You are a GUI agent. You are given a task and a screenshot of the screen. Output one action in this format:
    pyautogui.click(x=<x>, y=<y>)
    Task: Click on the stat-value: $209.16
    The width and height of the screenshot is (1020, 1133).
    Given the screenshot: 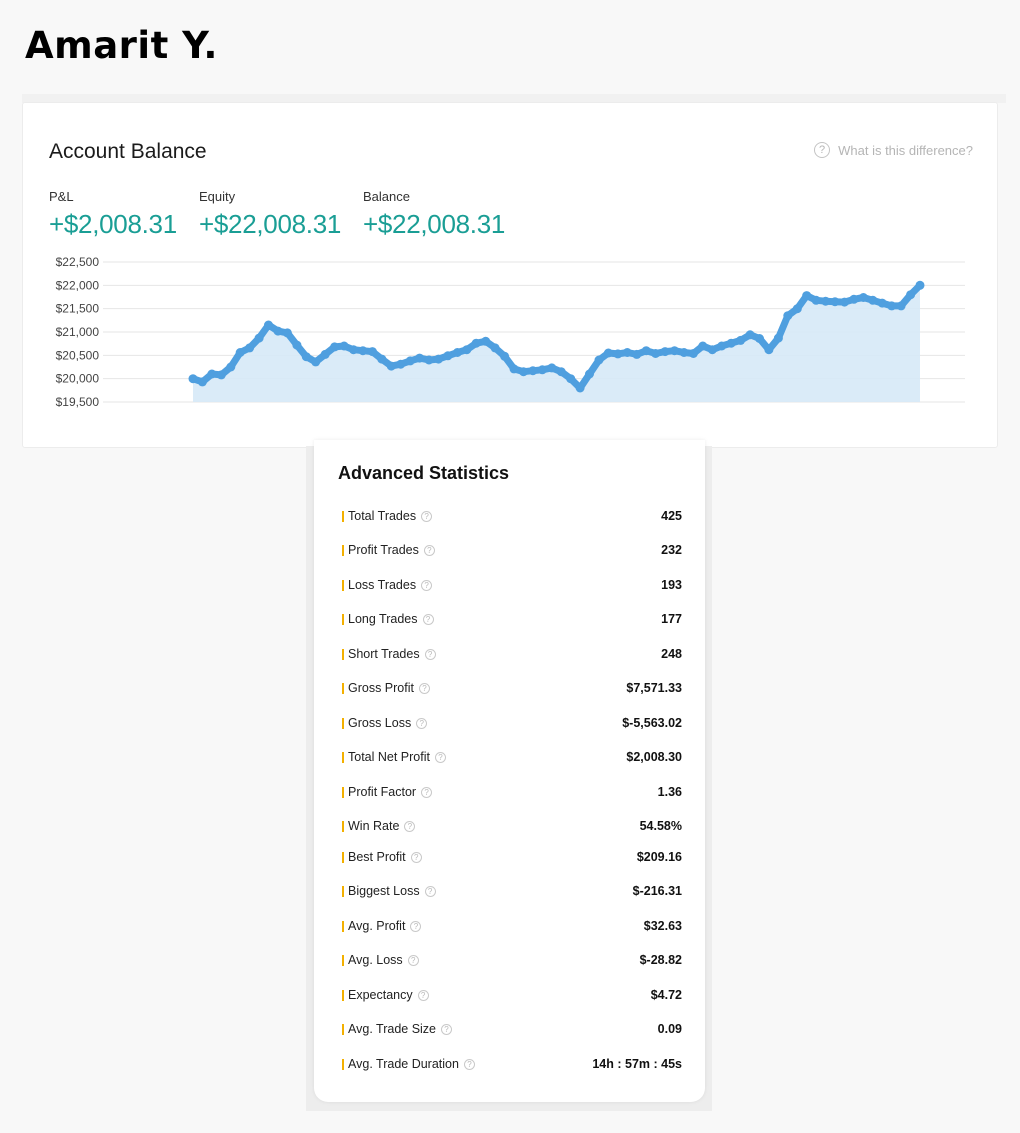 What is the action you would take?
    pyautogui.click(x=659, y=857)
    